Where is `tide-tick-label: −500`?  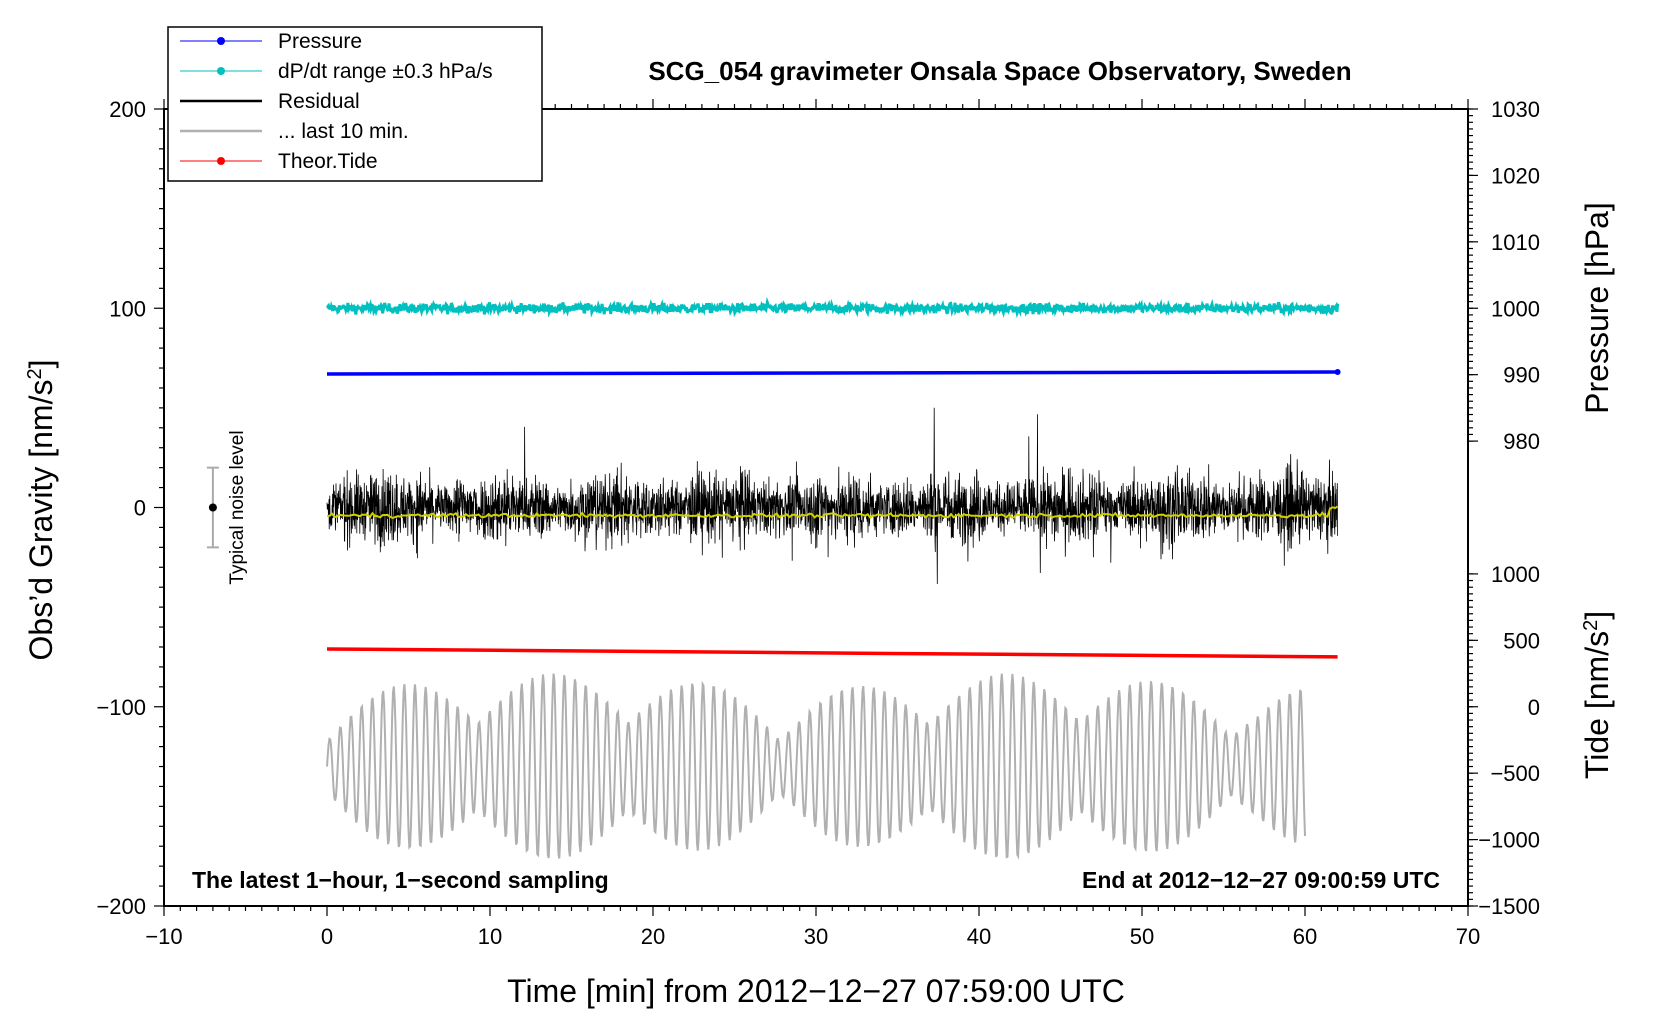
tide-tick-label: −500 is located at coordinates (1515, 773).